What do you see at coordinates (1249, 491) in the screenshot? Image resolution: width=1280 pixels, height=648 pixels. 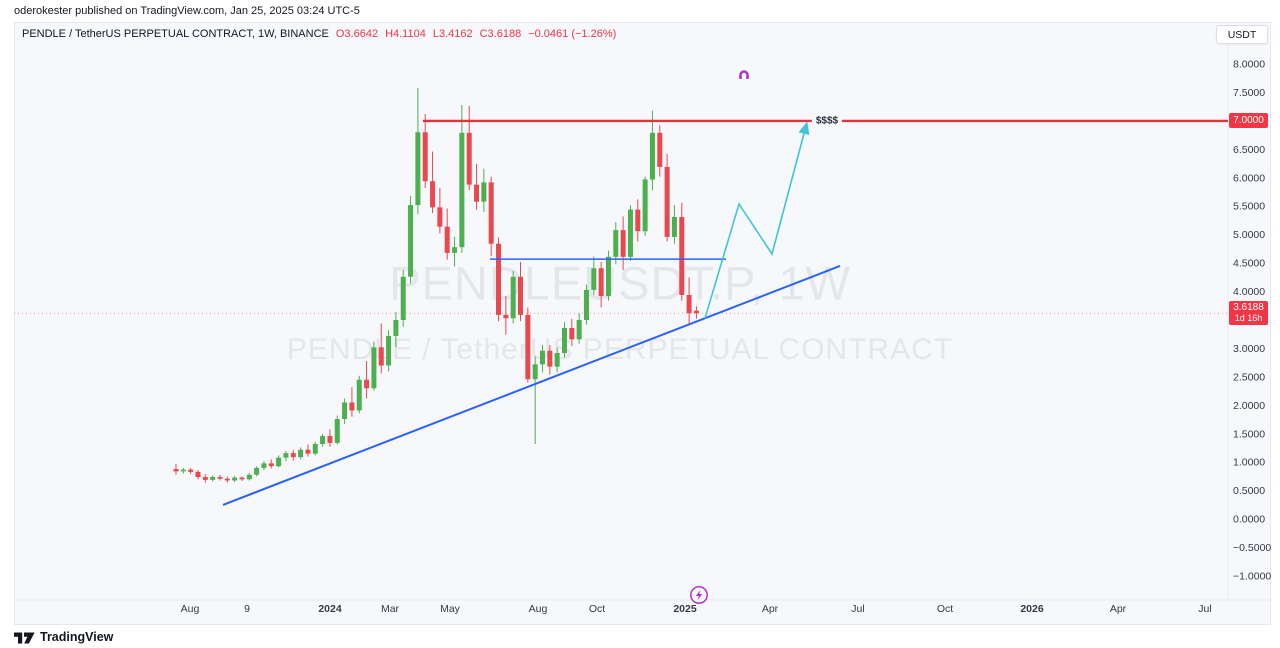 I see `price-tick-label: 0.5000` at bounding box center [1249, 491].